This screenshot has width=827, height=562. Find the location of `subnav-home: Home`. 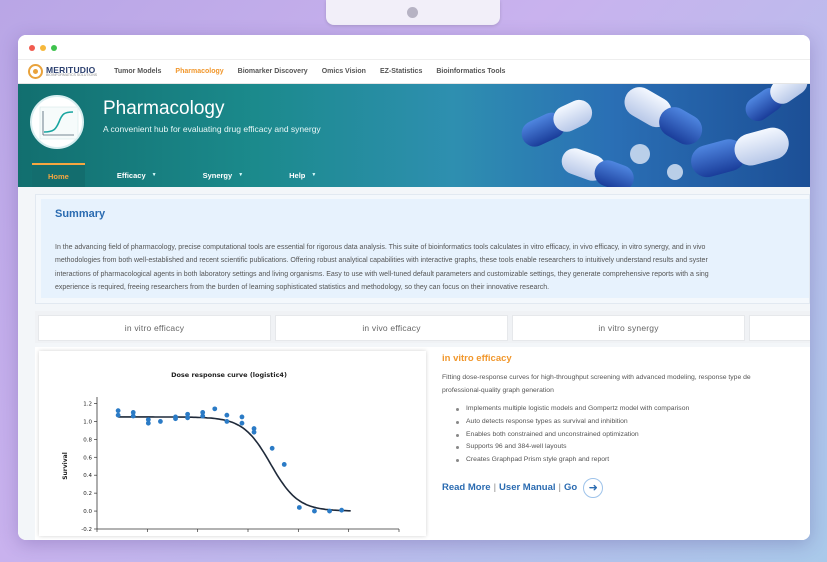

subnav-home: Home is located at coordinates (58, 175).